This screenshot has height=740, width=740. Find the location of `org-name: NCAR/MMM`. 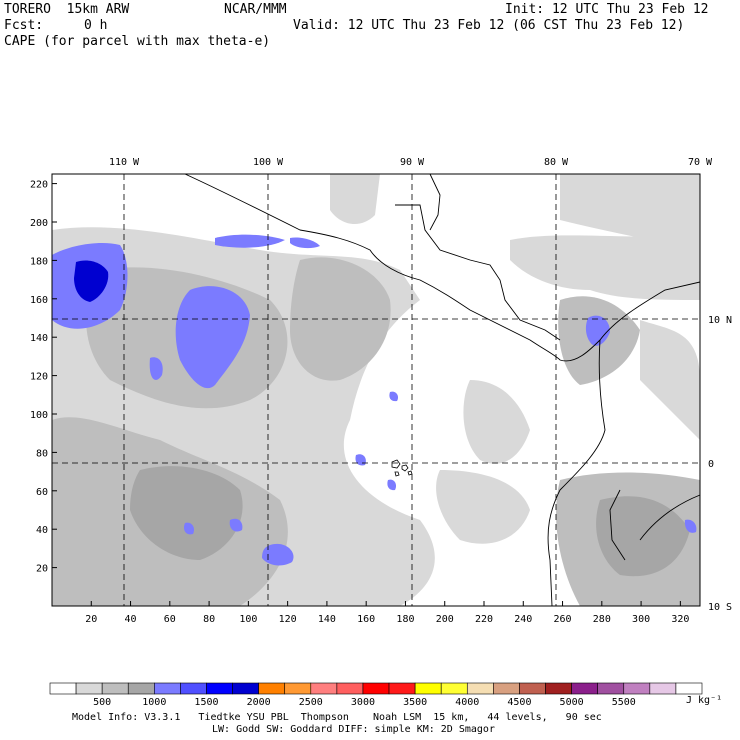

org-name: NCAR/MMM is located at coordinates (255, 9).